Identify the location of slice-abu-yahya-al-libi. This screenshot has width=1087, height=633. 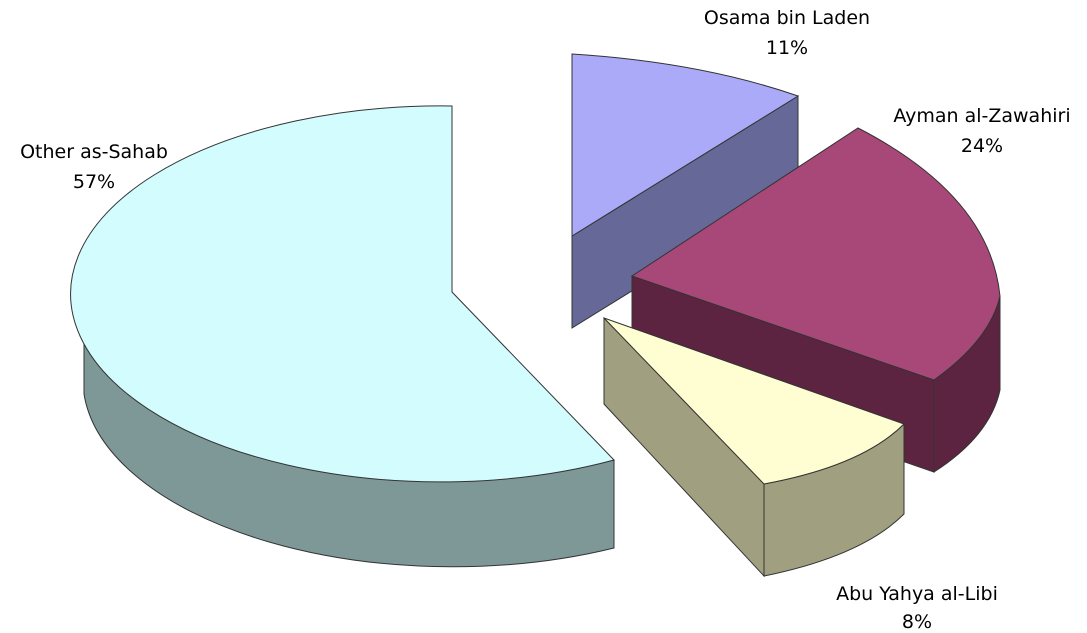
(754, 447).